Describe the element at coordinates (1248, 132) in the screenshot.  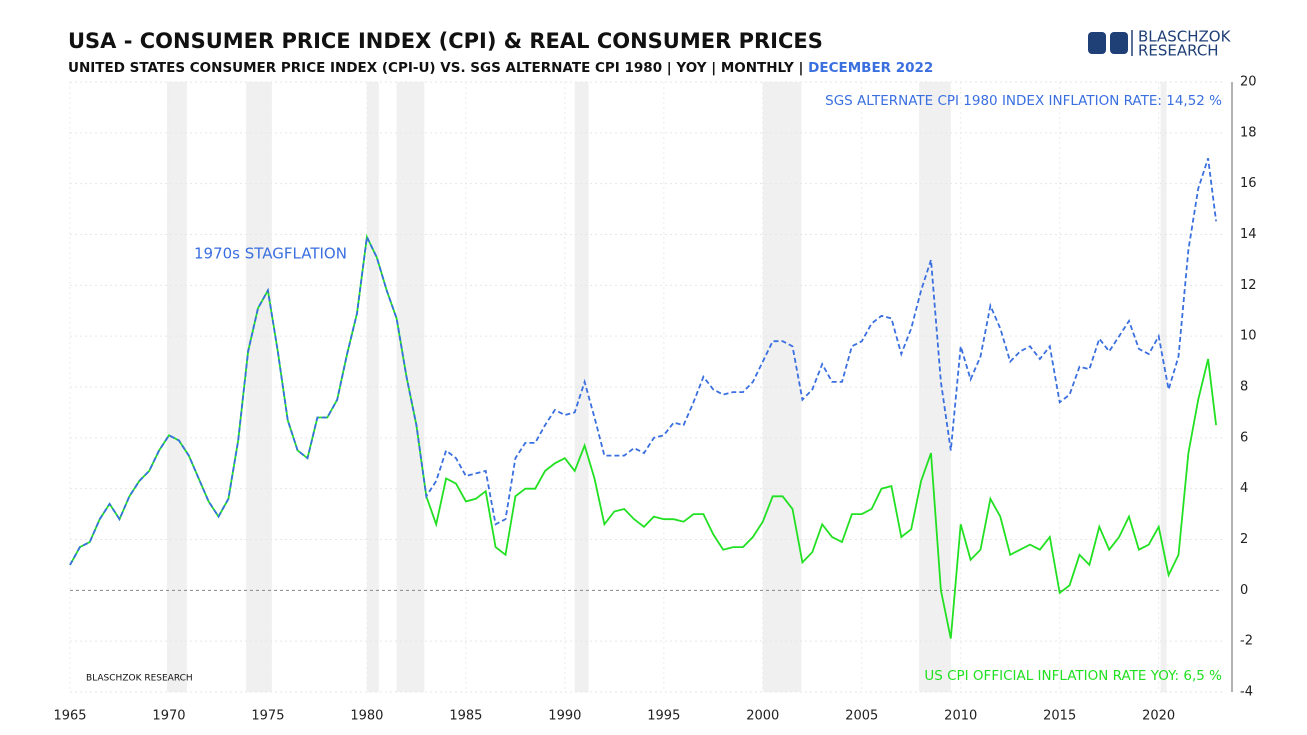
I see `y-tick-label: 18` at that location.